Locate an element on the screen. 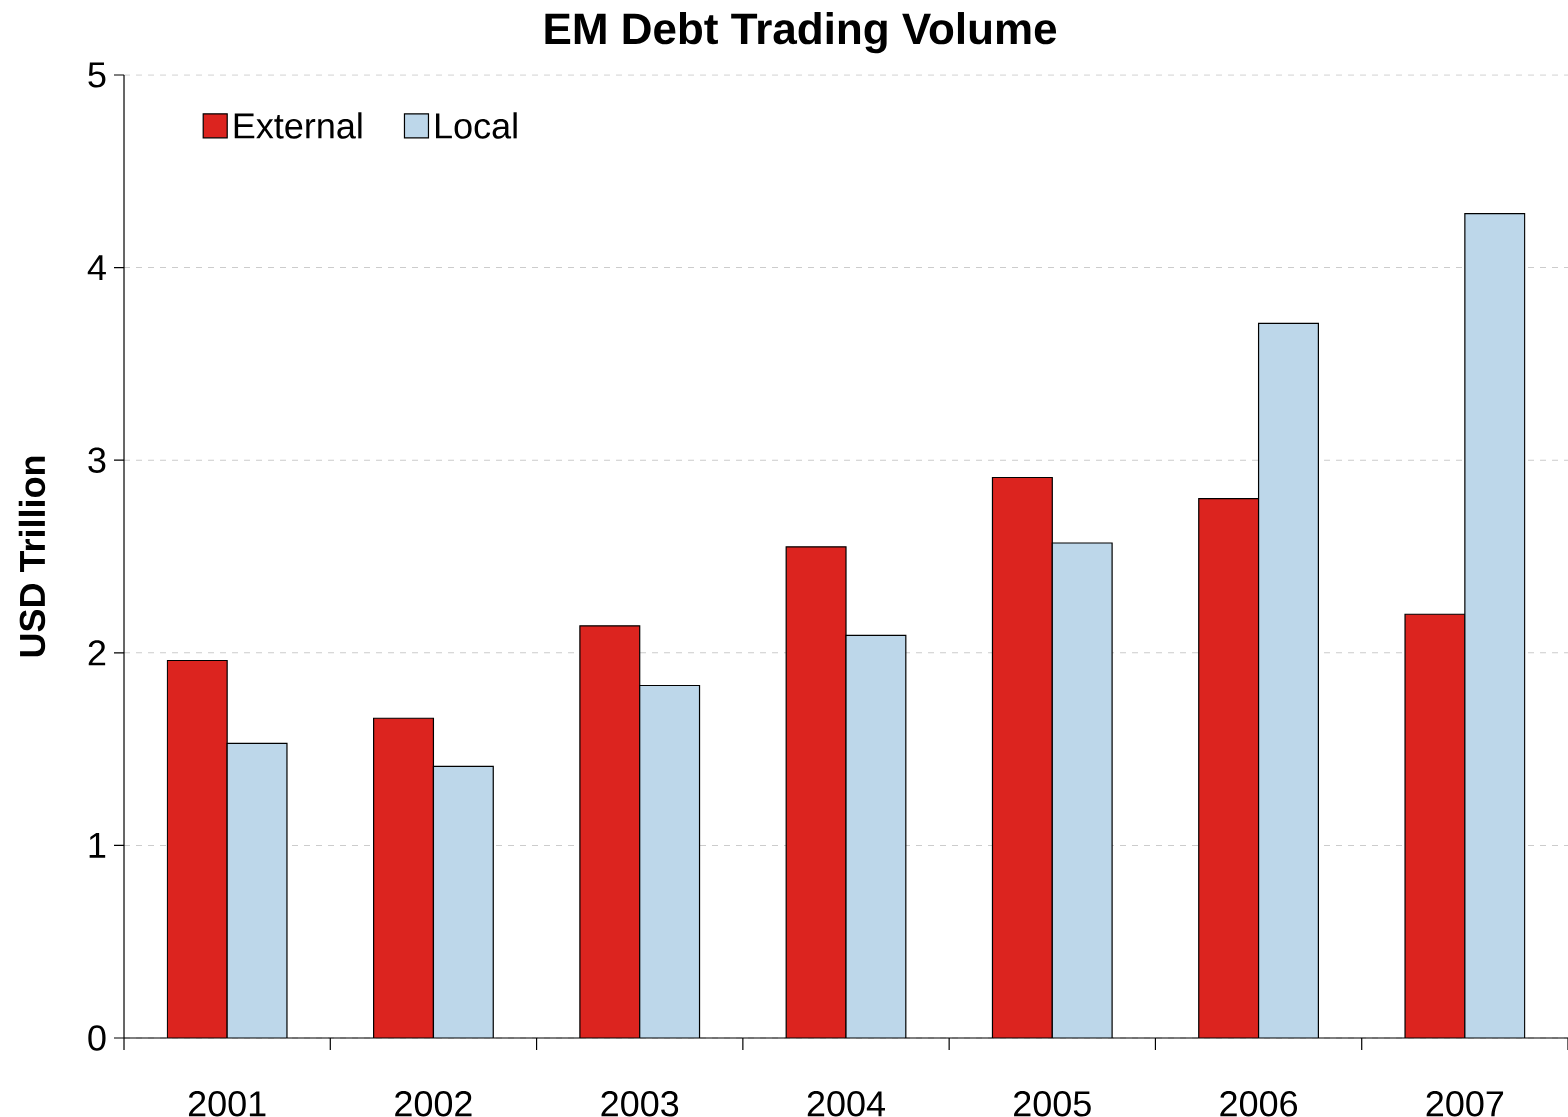 The height and width of the screenshot is (1117, 1568). legend-label: Local is located at coordinates (476, 125).